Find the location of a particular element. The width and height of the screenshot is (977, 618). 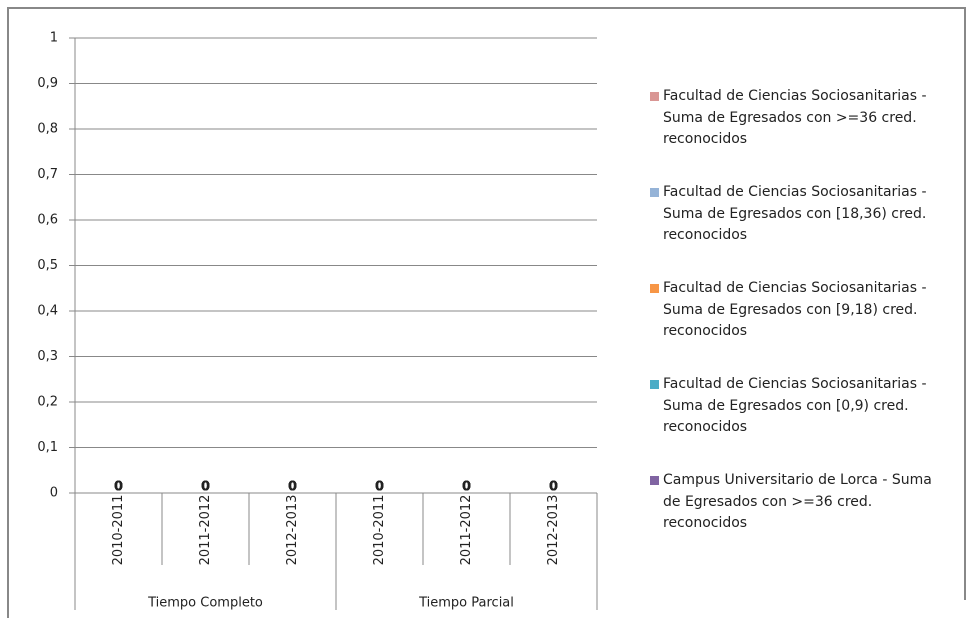

y-tick-label: 0,9 is located at coordinates (47, 83).